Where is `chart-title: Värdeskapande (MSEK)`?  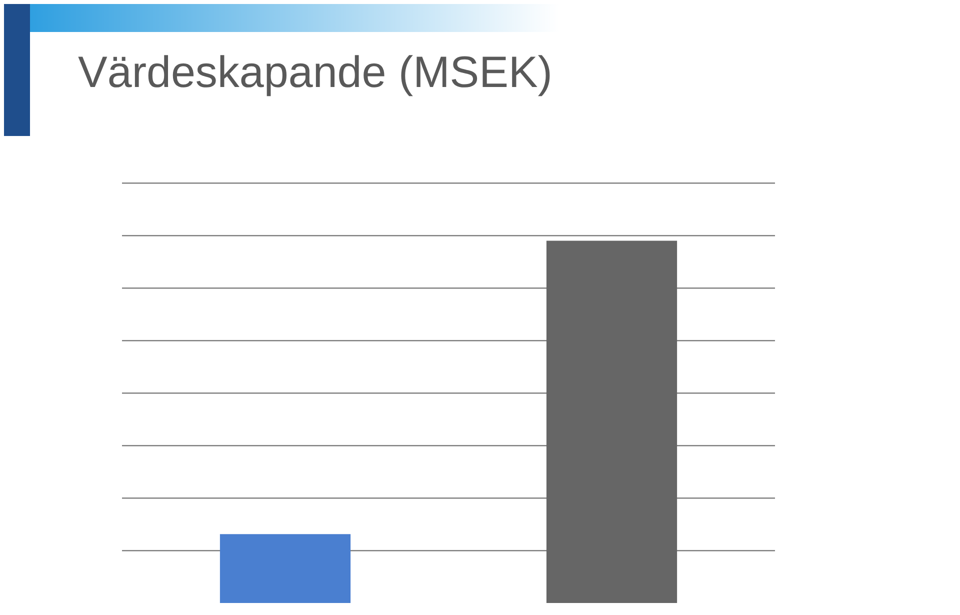
chart-title: Värdeskapande (MSEK) is located at coordinates (315, 73).